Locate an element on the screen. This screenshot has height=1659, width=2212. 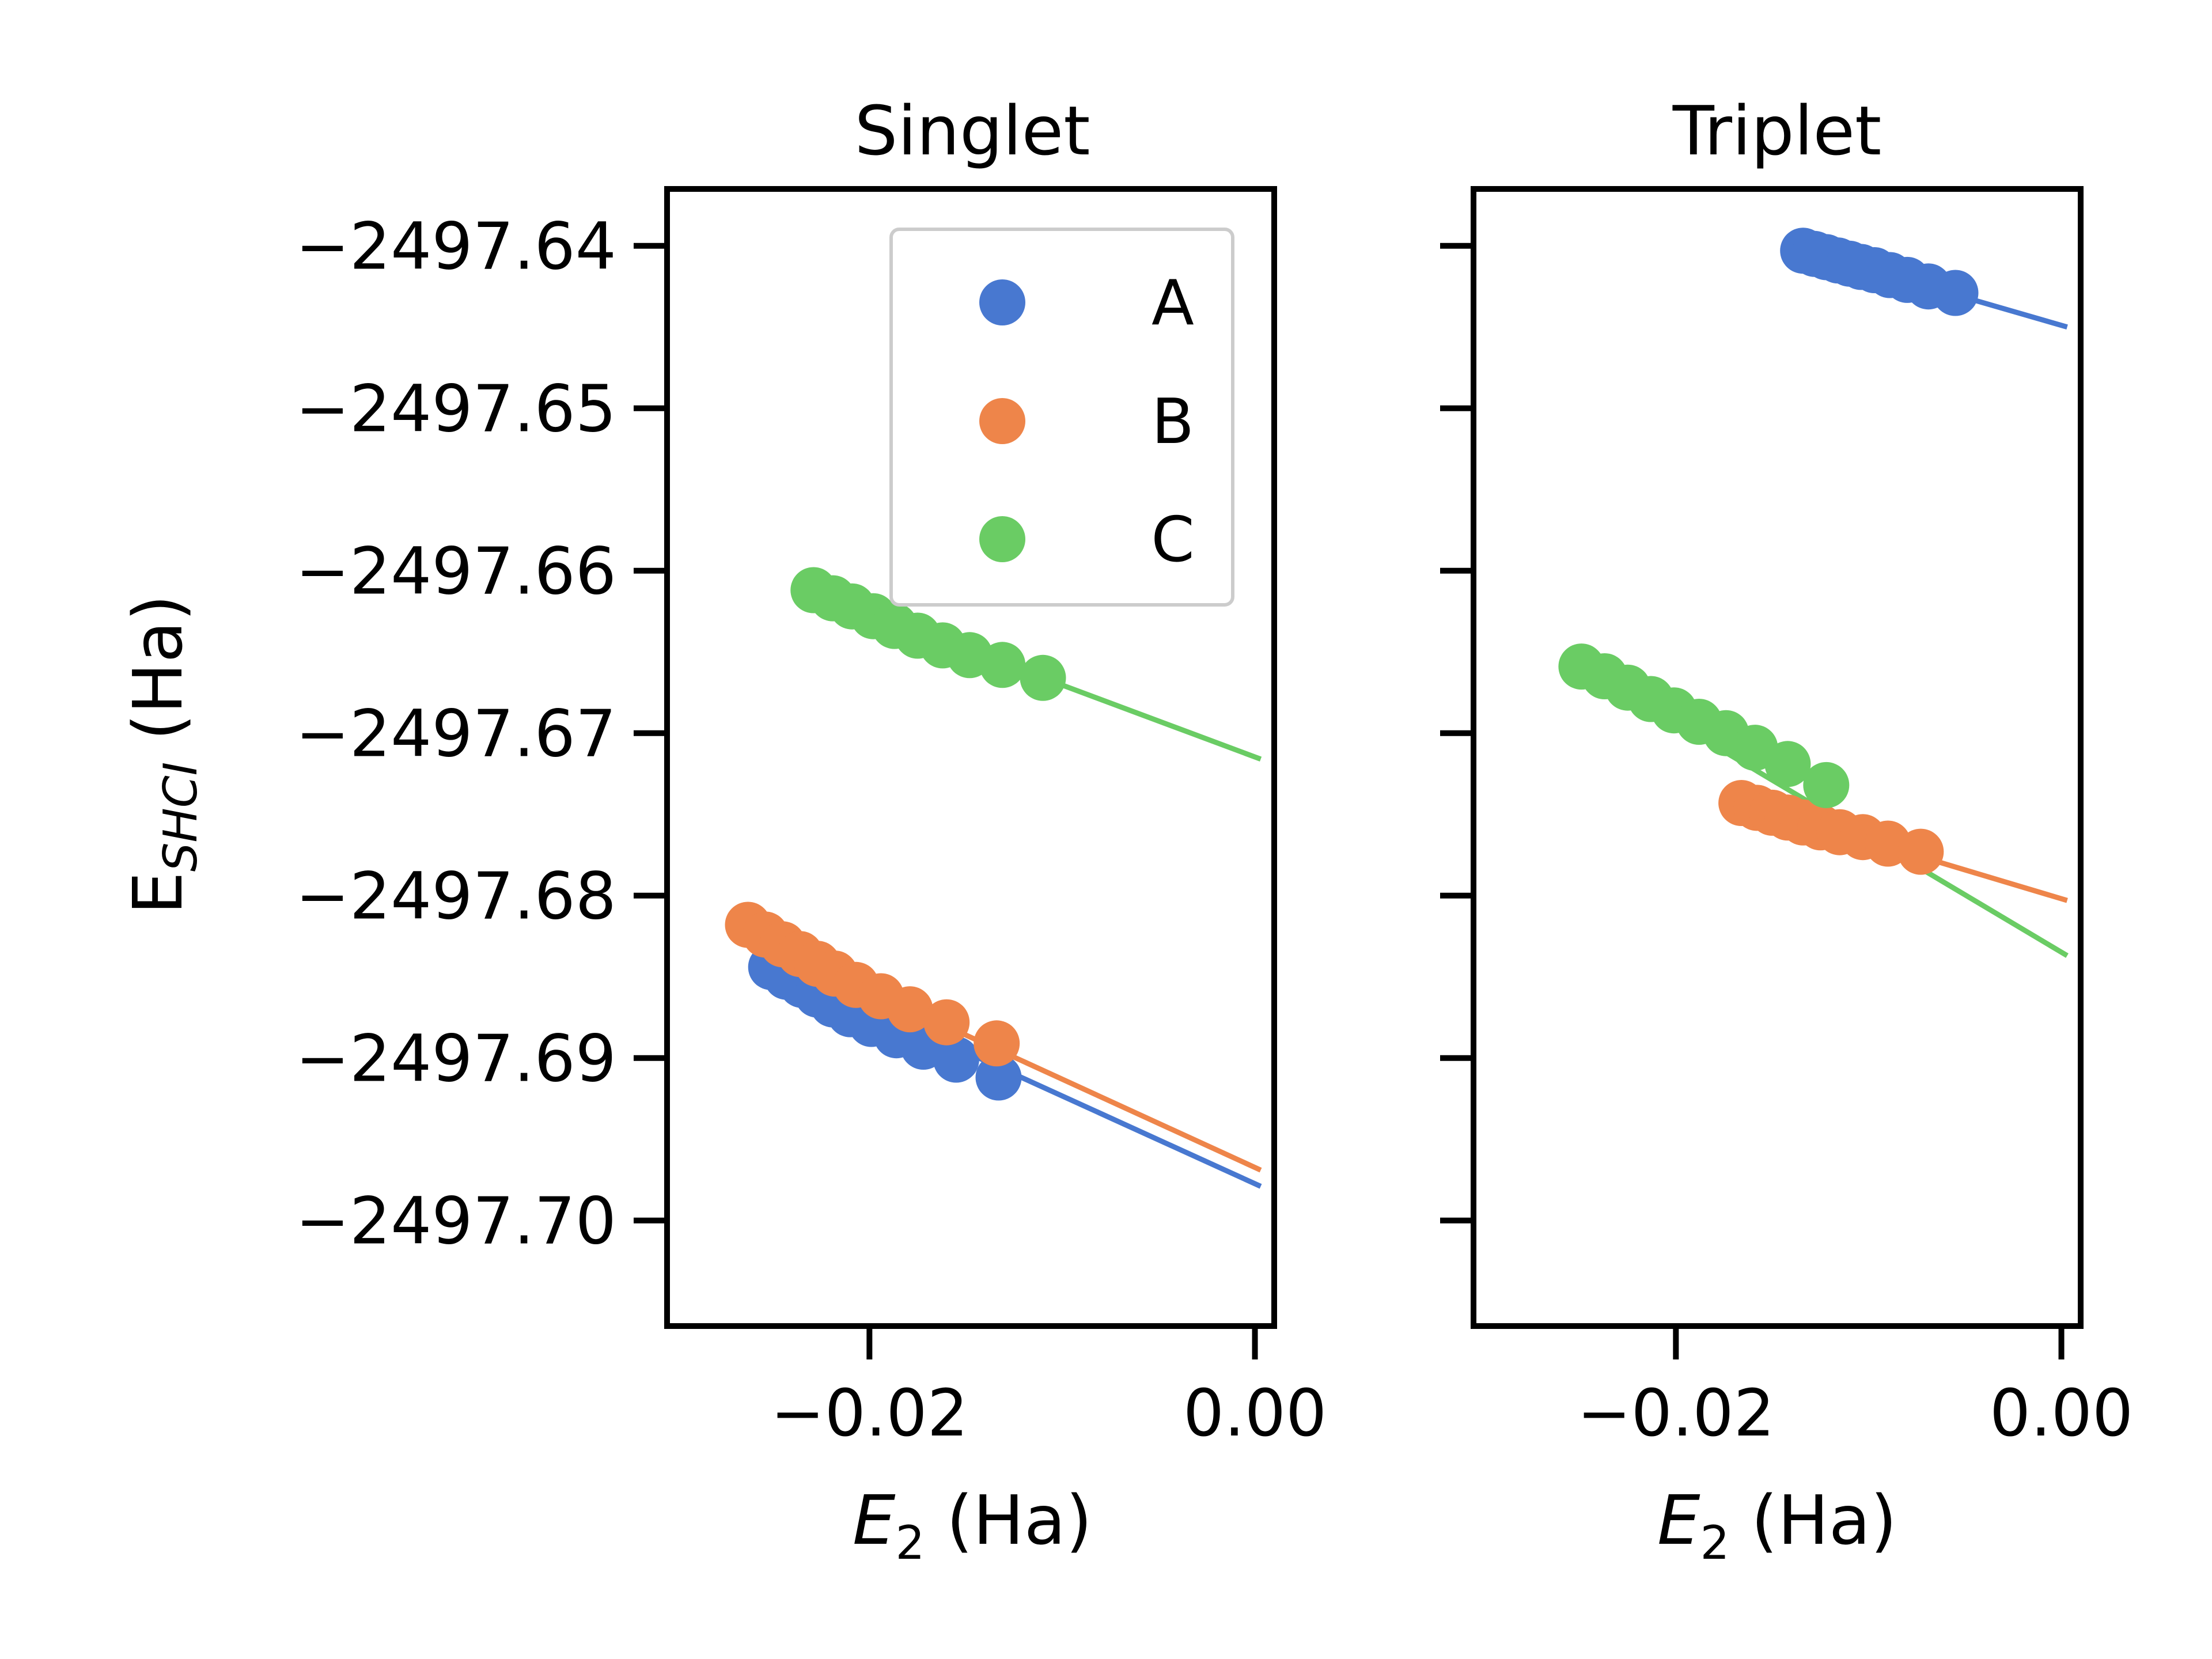
y-tick-label: −2497.65 is located at coordinates (456, 409).